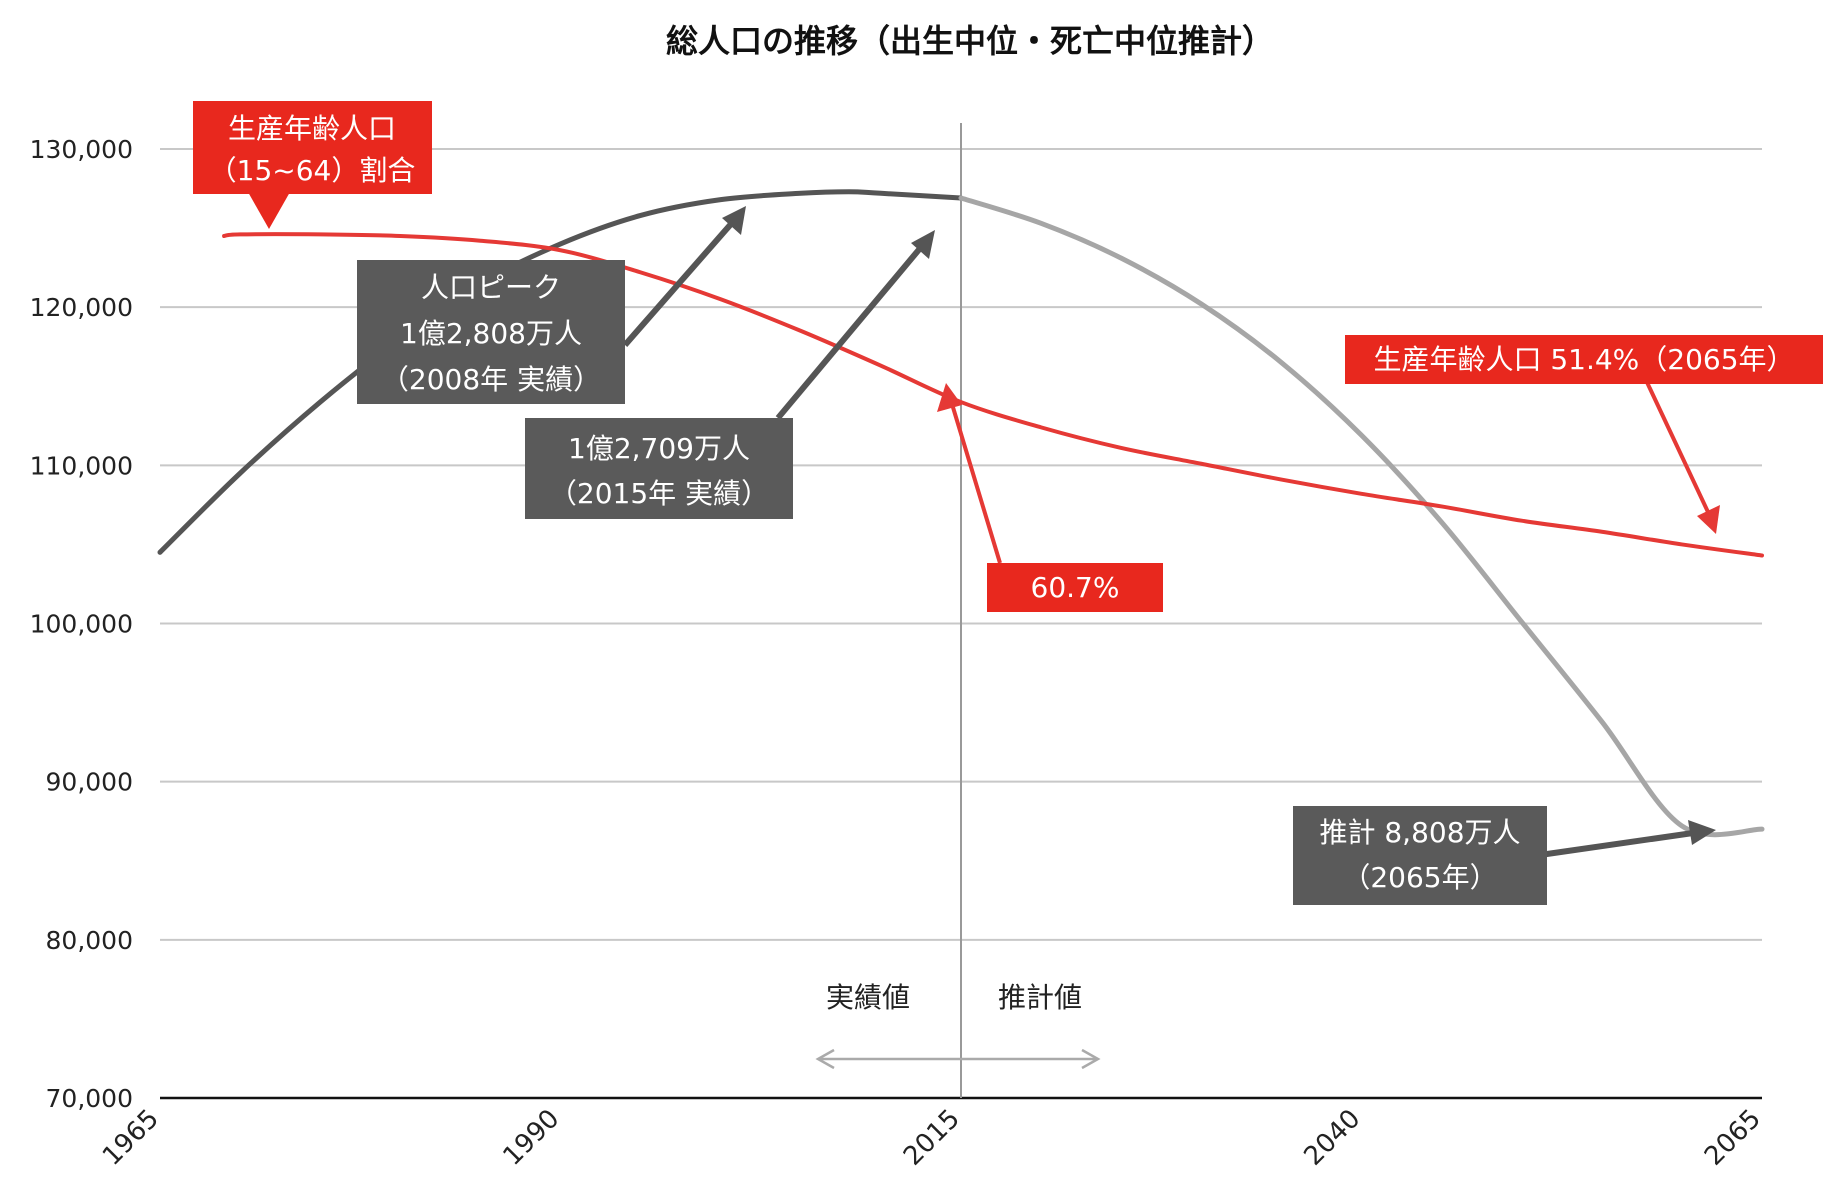  I want to click on x-tick-labels: 1965 1990 2015 2040 2065, so click(932, 1138).